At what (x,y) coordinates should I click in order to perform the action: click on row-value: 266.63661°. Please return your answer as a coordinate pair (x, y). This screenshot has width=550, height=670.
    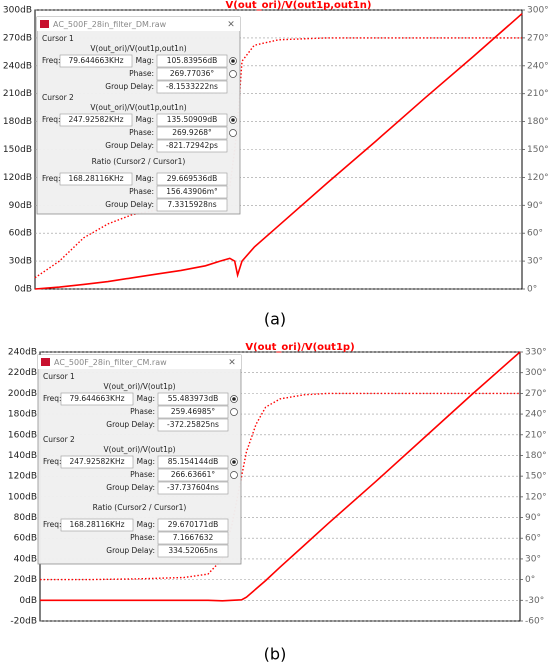
    Looking at the image, I should click on (193, 474).